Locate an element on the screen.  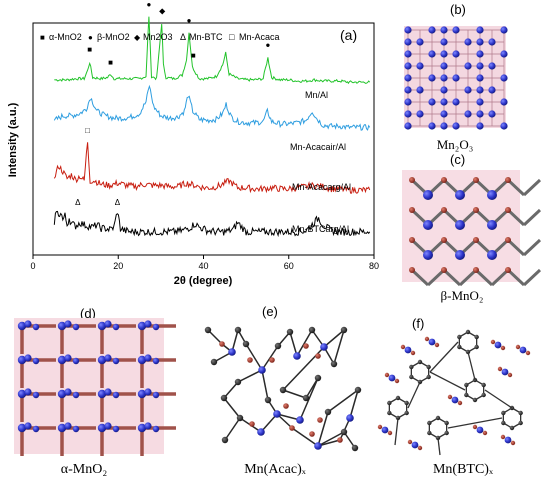
panel-label-e: (e) is located at coordinates (270, 311).